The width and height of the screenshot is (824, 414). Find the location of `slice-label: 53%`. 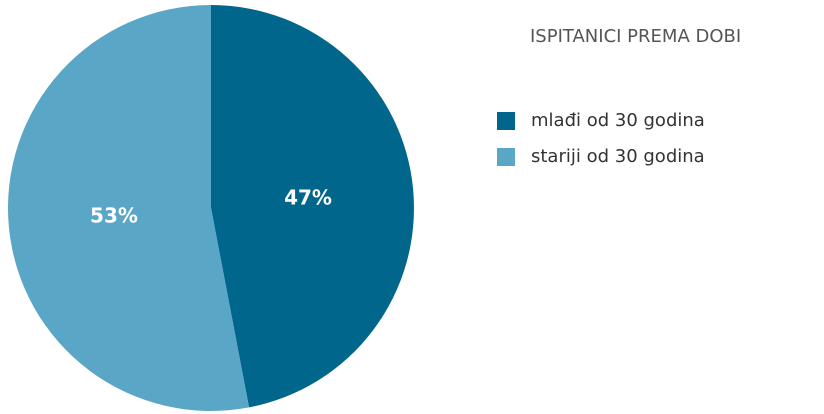

slice-label: 53% is located at coordinates (114, 216).